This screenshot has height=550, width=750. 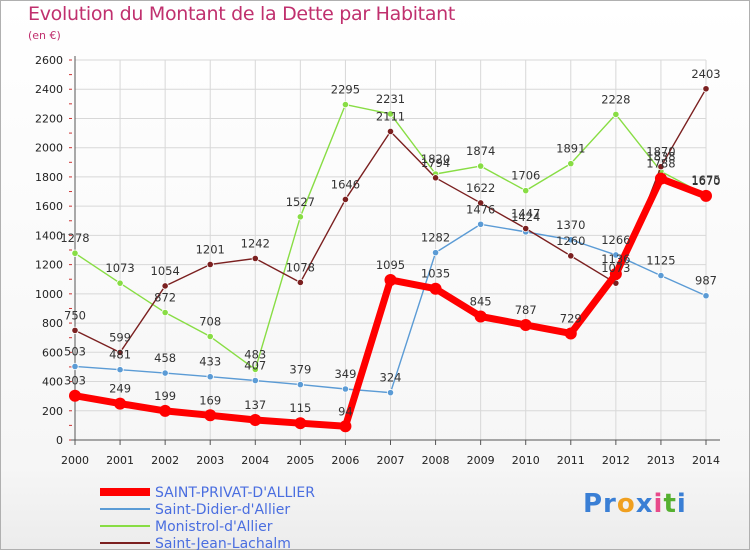 I want to click on x-tick-label: 2012, so click(x=616, y=460).